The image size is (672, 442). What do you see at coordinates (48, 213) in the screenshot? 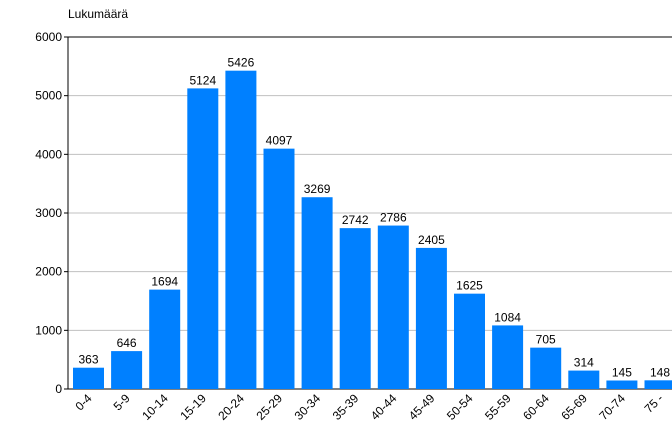
I see `y-tick-label: 3000` at bounding box center [48, 213].